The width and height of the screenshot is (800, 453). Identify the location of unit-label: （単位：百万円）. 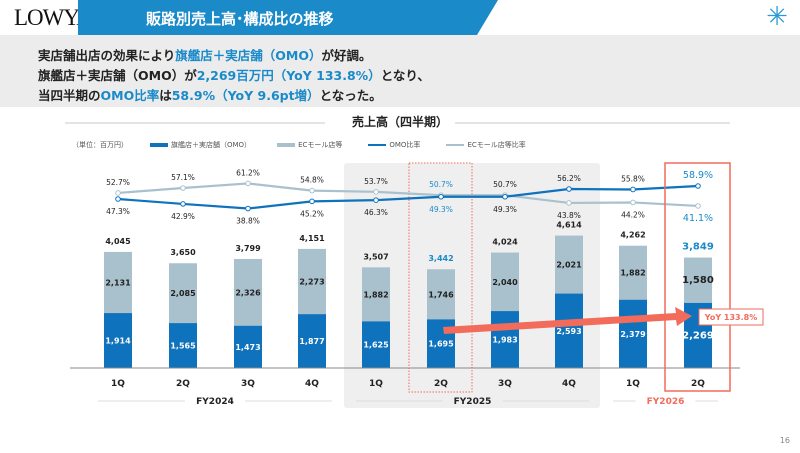
(100, 145).